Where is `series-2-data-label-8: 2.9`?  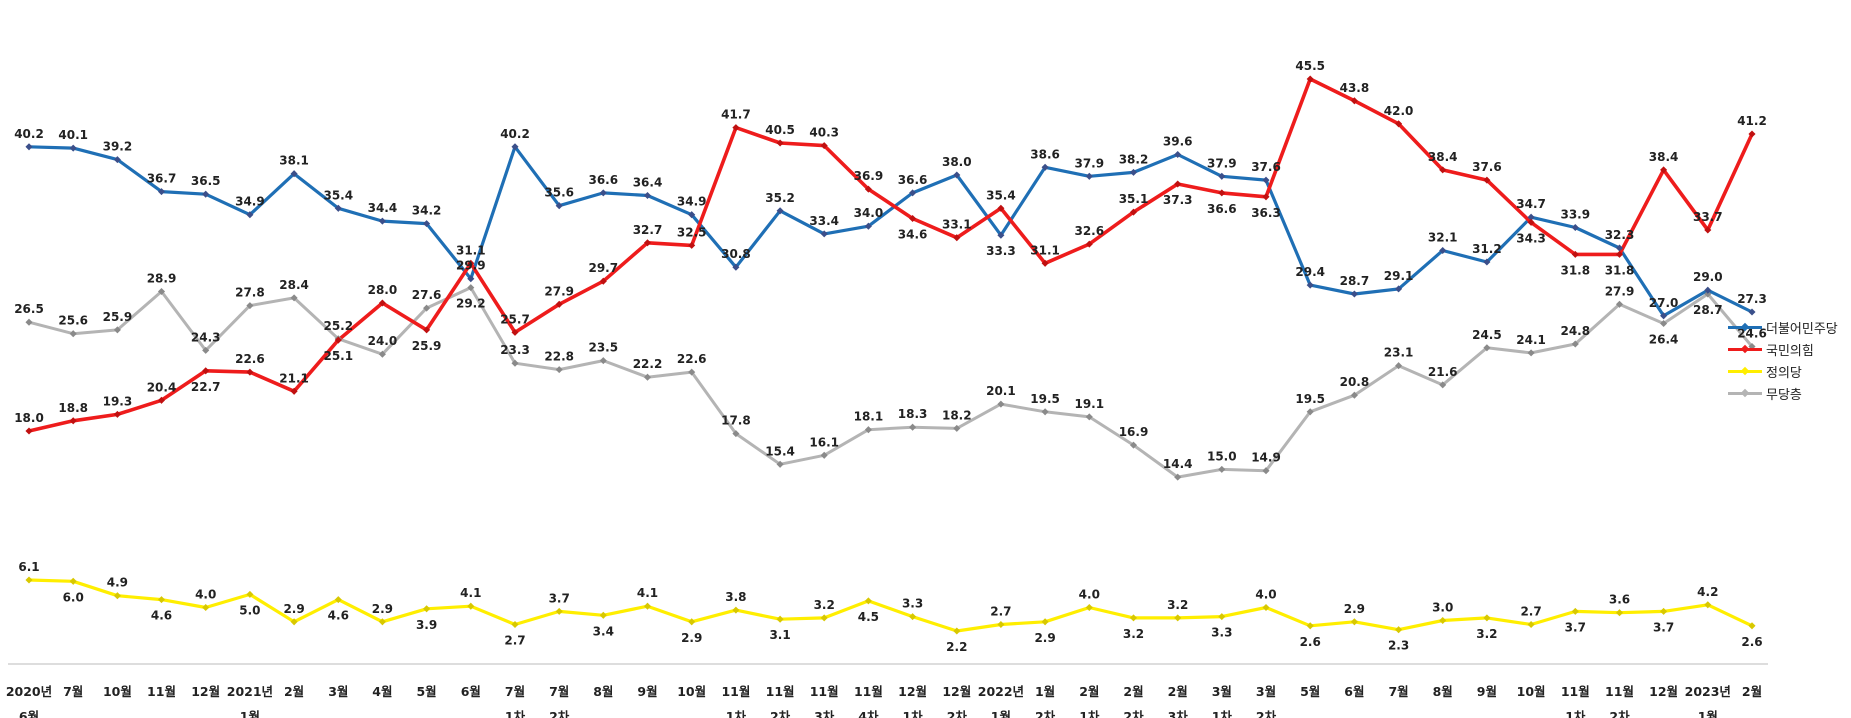 series-2-data-label-8: 2.9 is located at coordinates (382, 609).